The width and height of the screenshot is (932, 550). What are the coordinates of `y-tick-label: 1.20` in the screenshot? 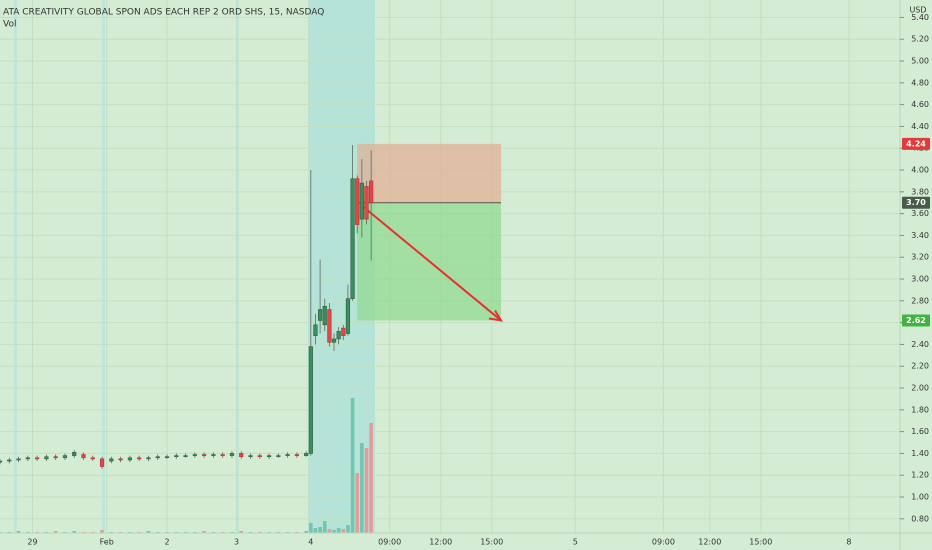 It's located at (920, 475).